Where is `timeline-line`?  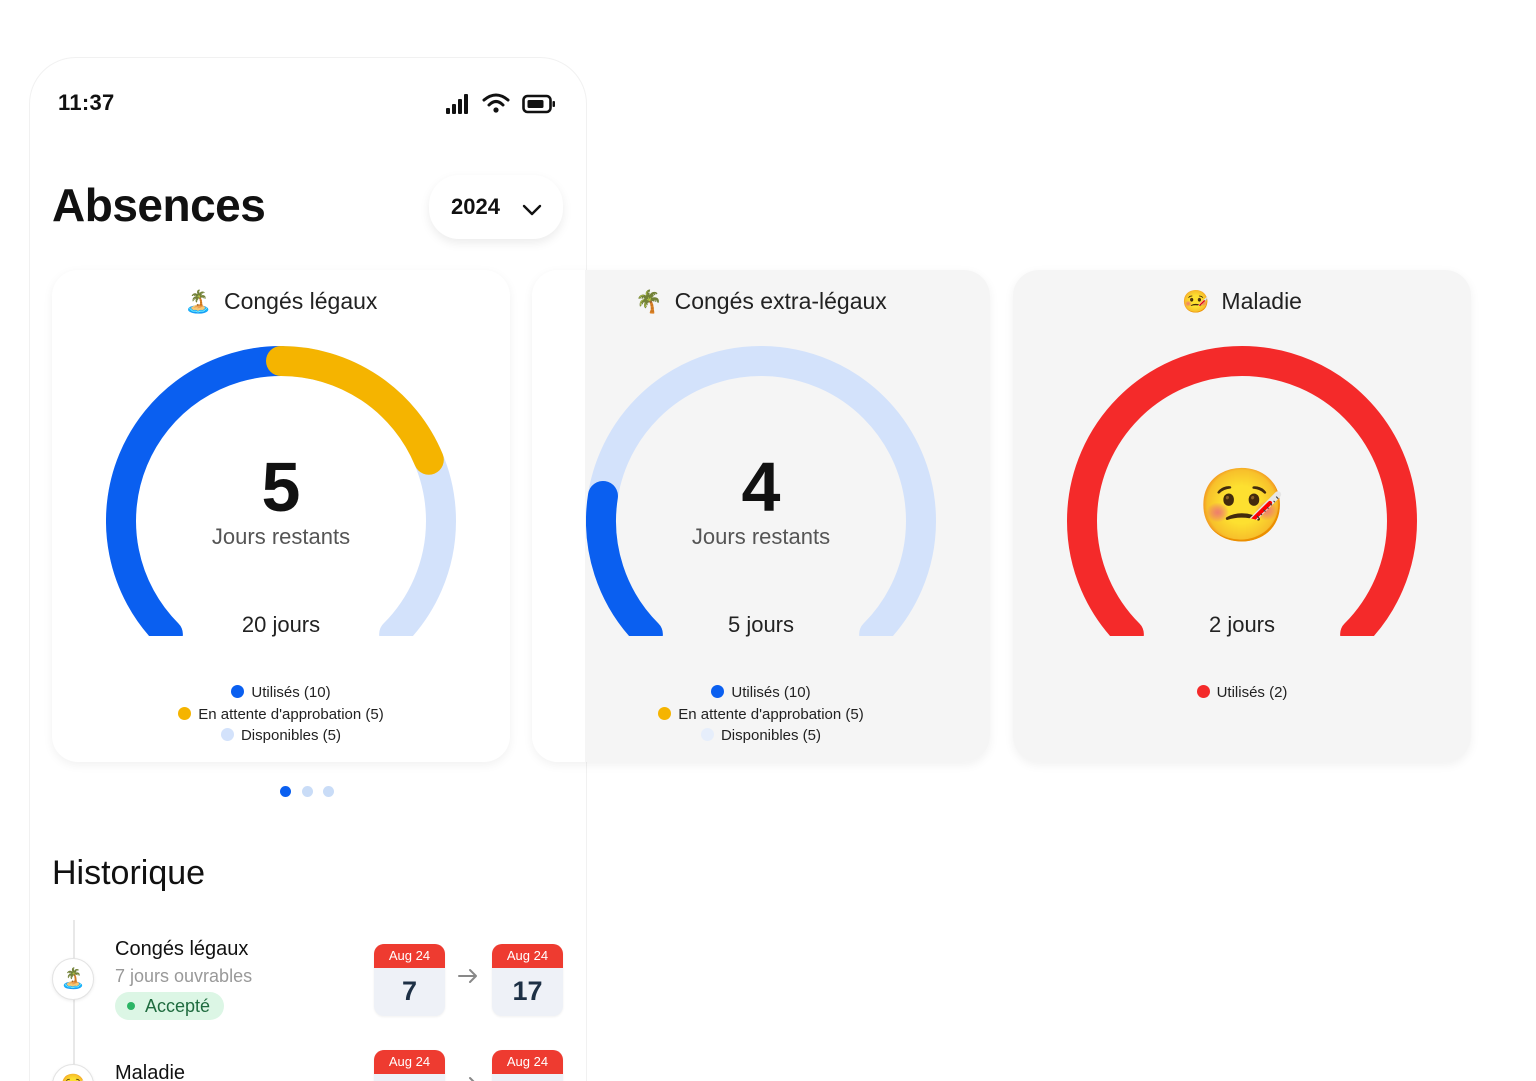 timeline-line is located at coordinates (74, 1000).